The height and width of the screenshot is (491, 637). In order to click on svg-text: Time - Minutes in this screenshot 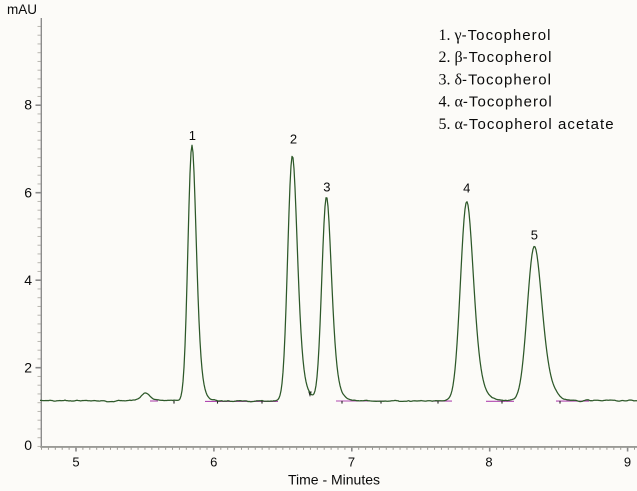, I will do `click(334, 480)`.